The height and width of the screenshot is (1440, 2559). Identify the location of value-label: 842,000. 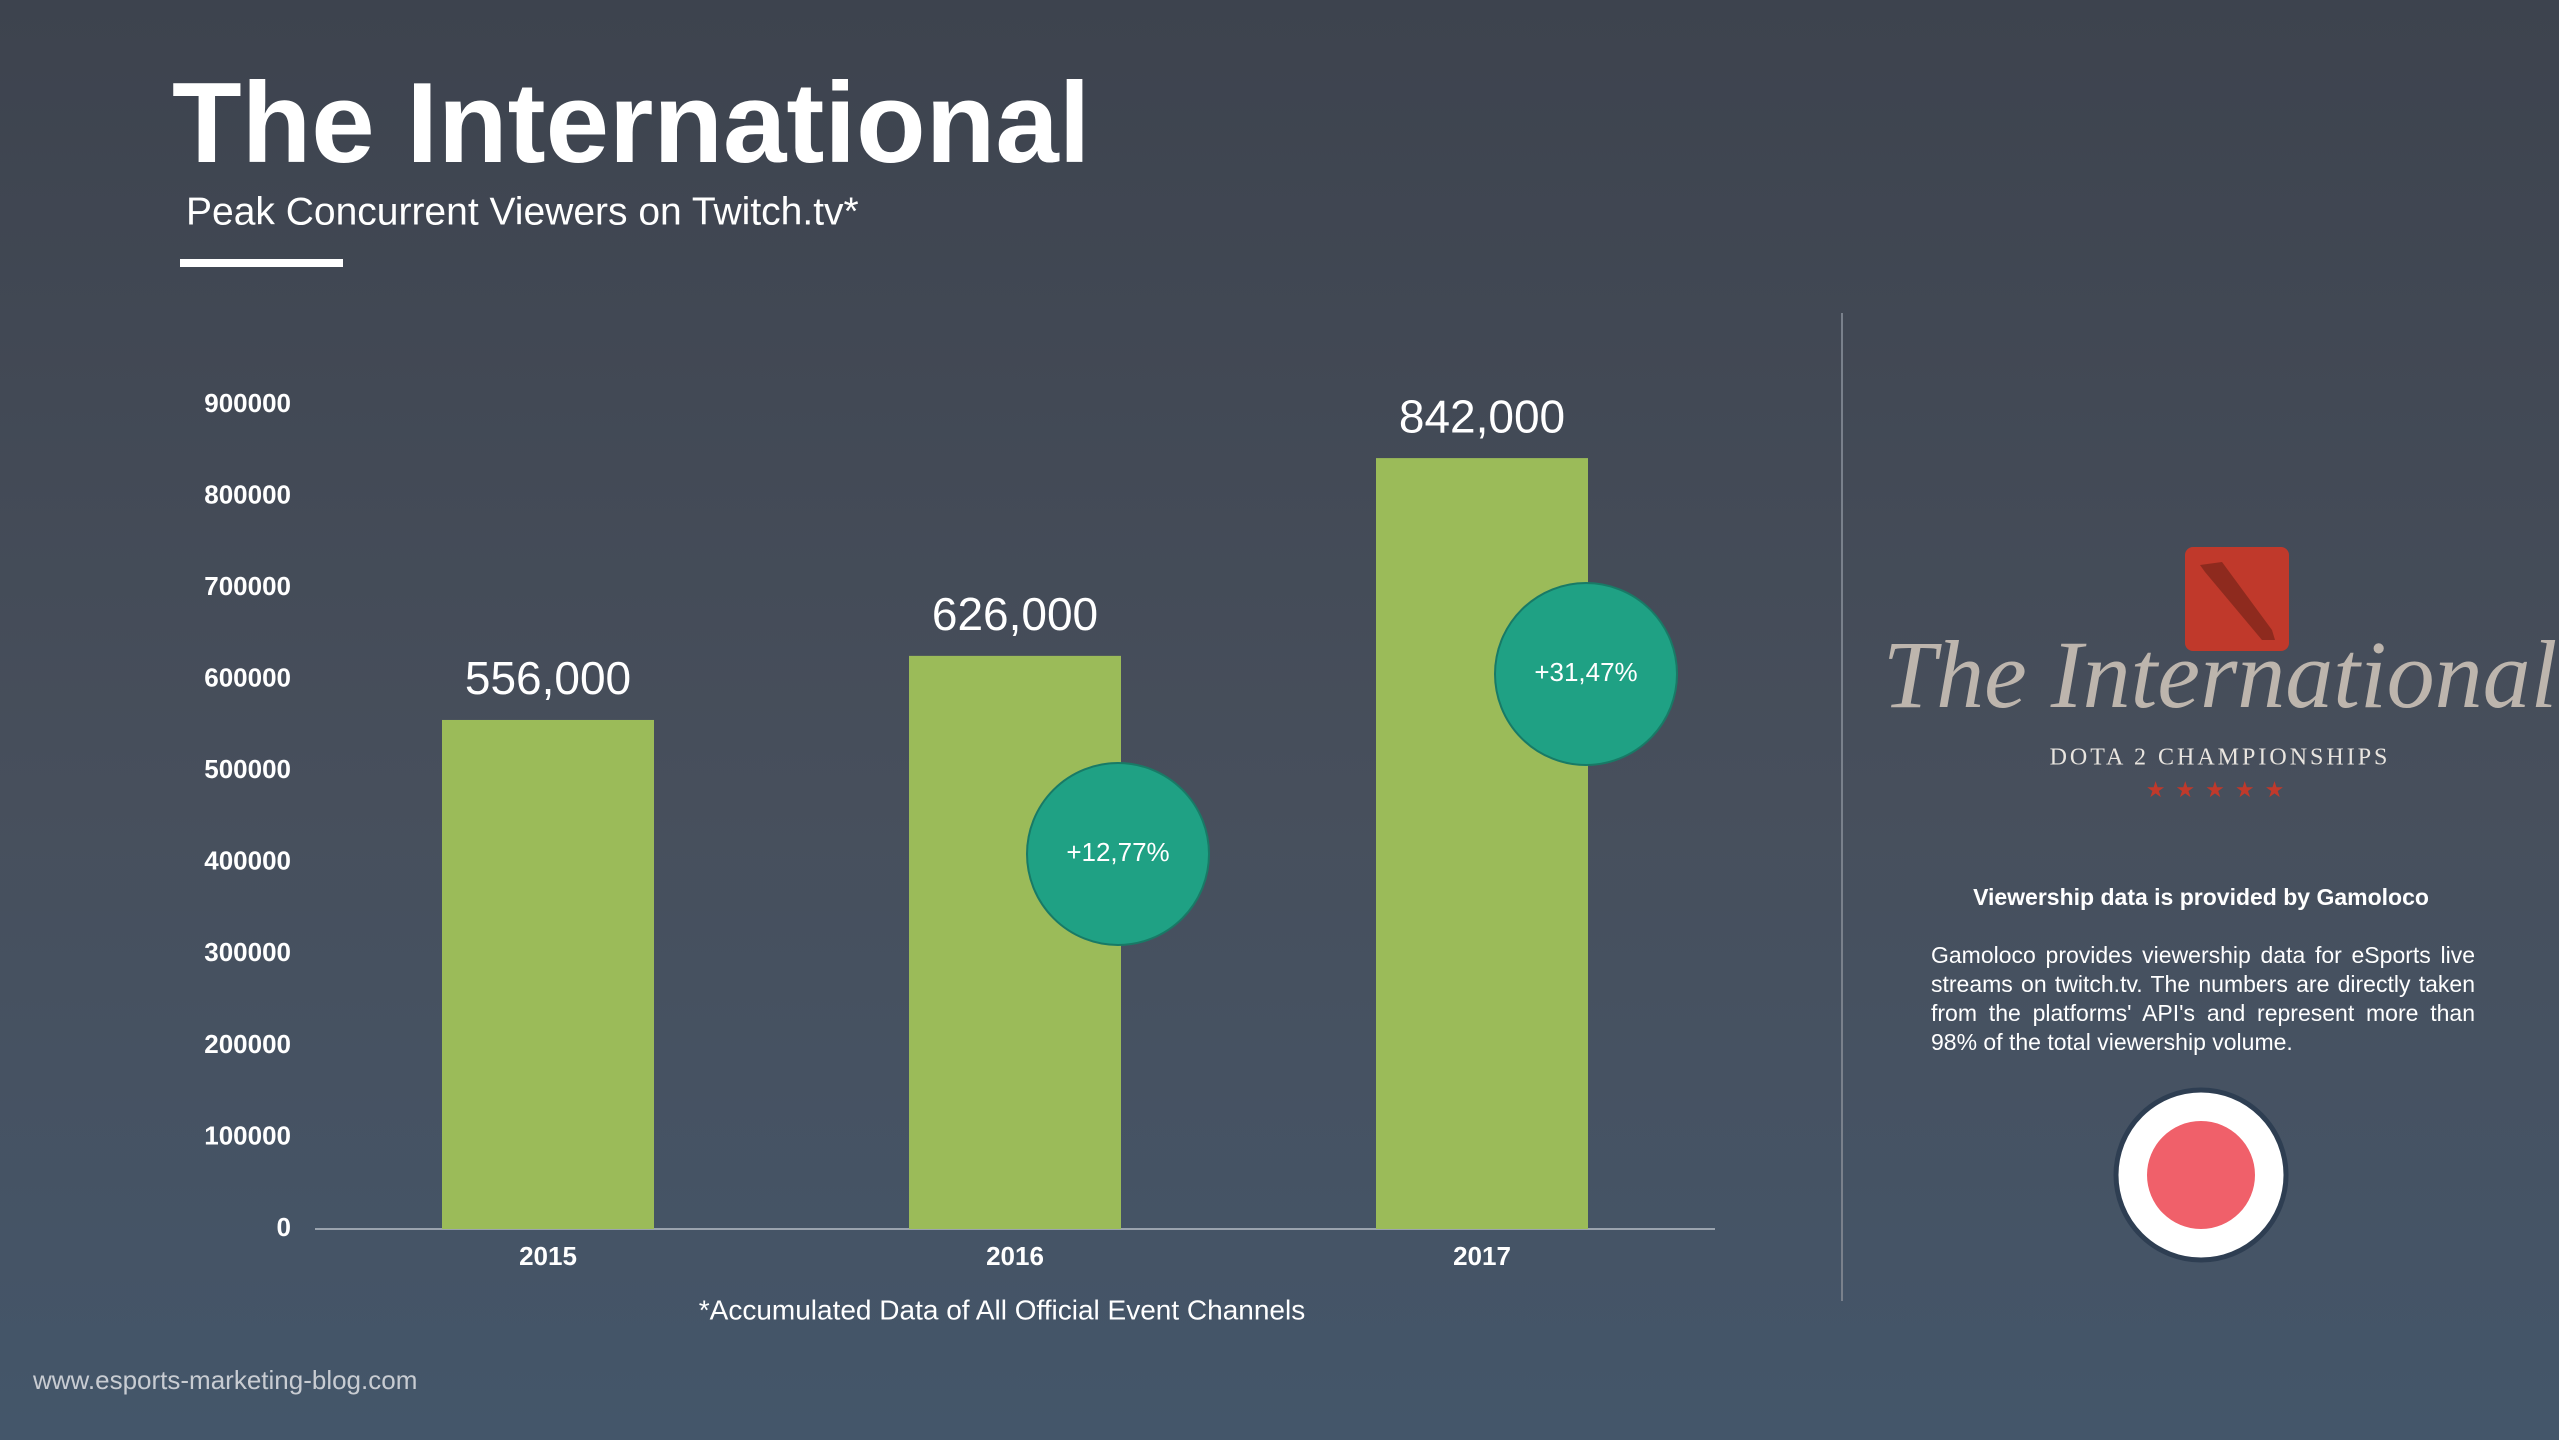
(1482, 416).